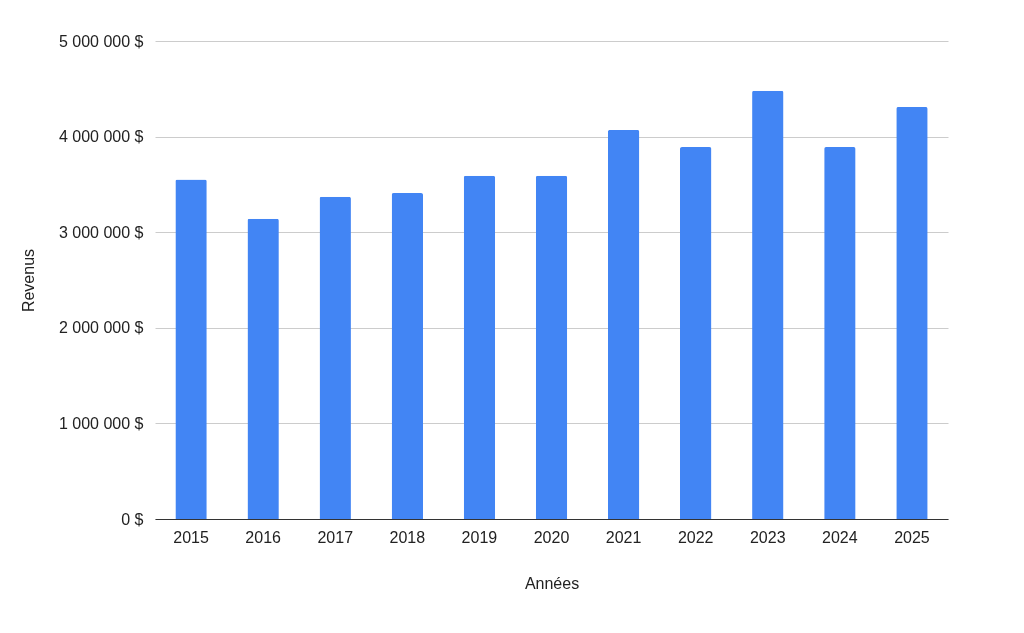 The width and height of the screenshot is (1024, 633). I want to click on x-tick-label: 2020, so click(551, 537).